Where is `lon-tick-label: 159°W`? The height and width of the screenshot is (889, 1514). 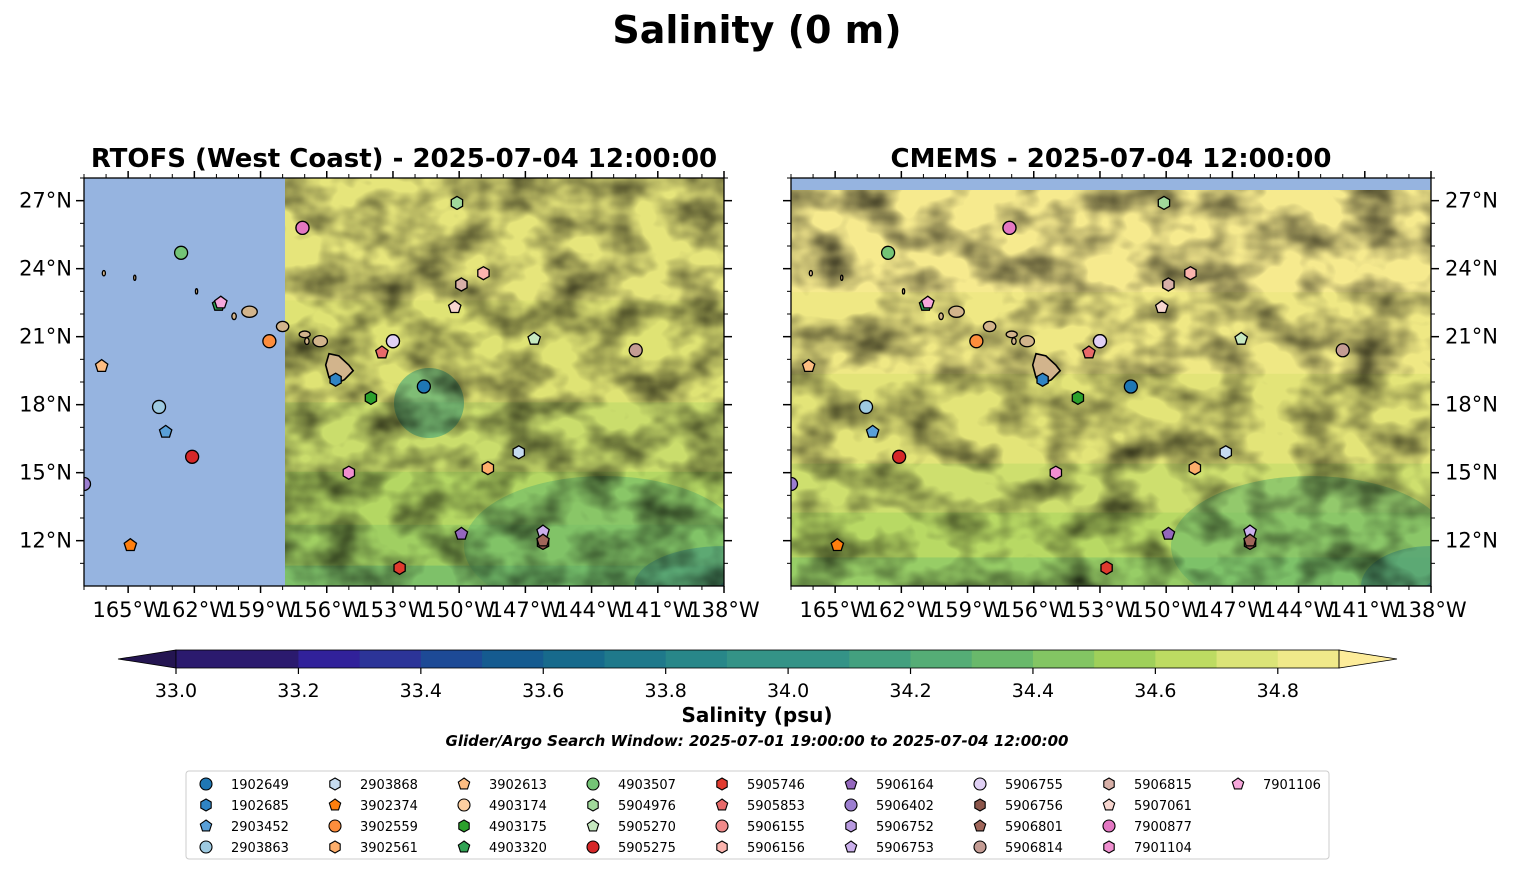 lon-tick-label: 159°W is located at coordinates (968, 610).